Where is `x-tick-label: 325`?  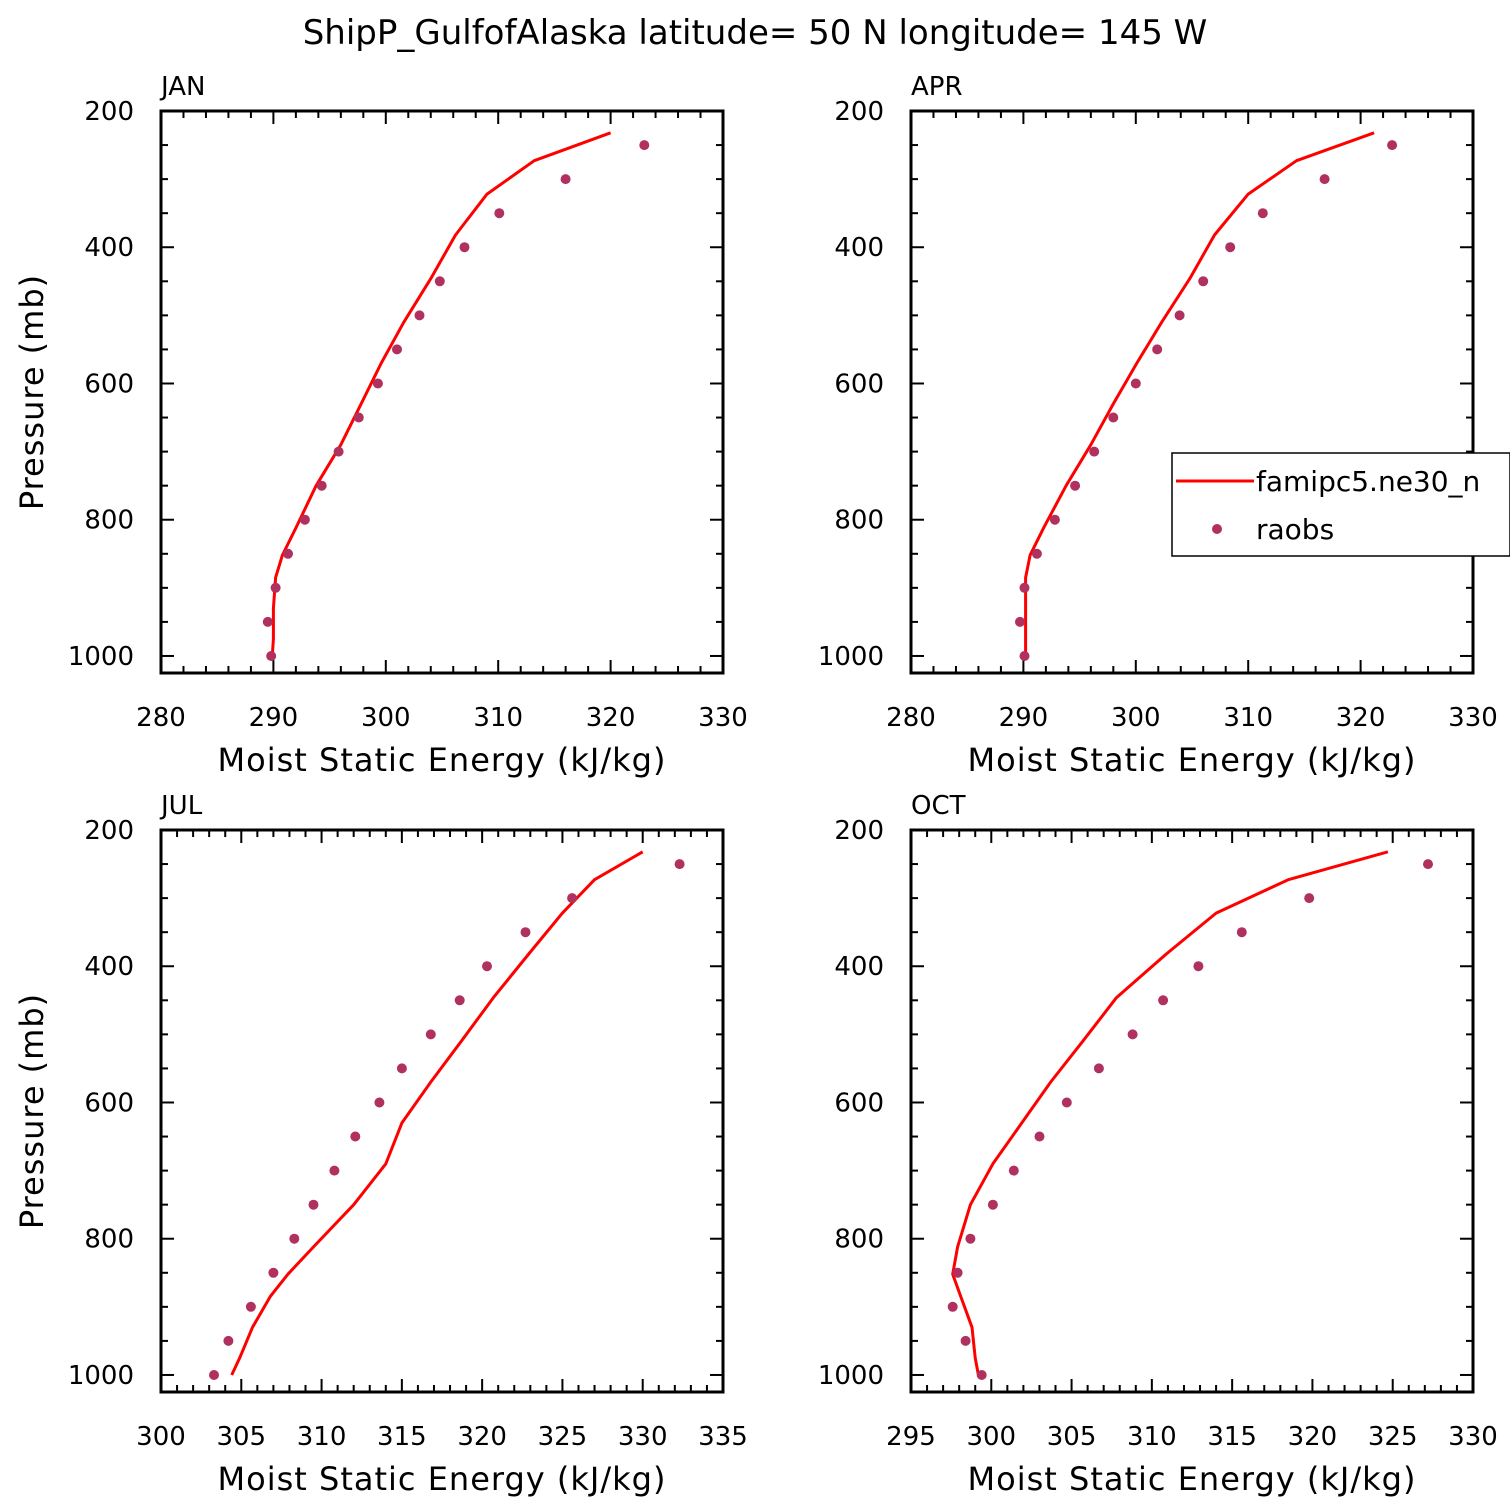
x-tick-label: 325 is located at coordinates (563, 1437).